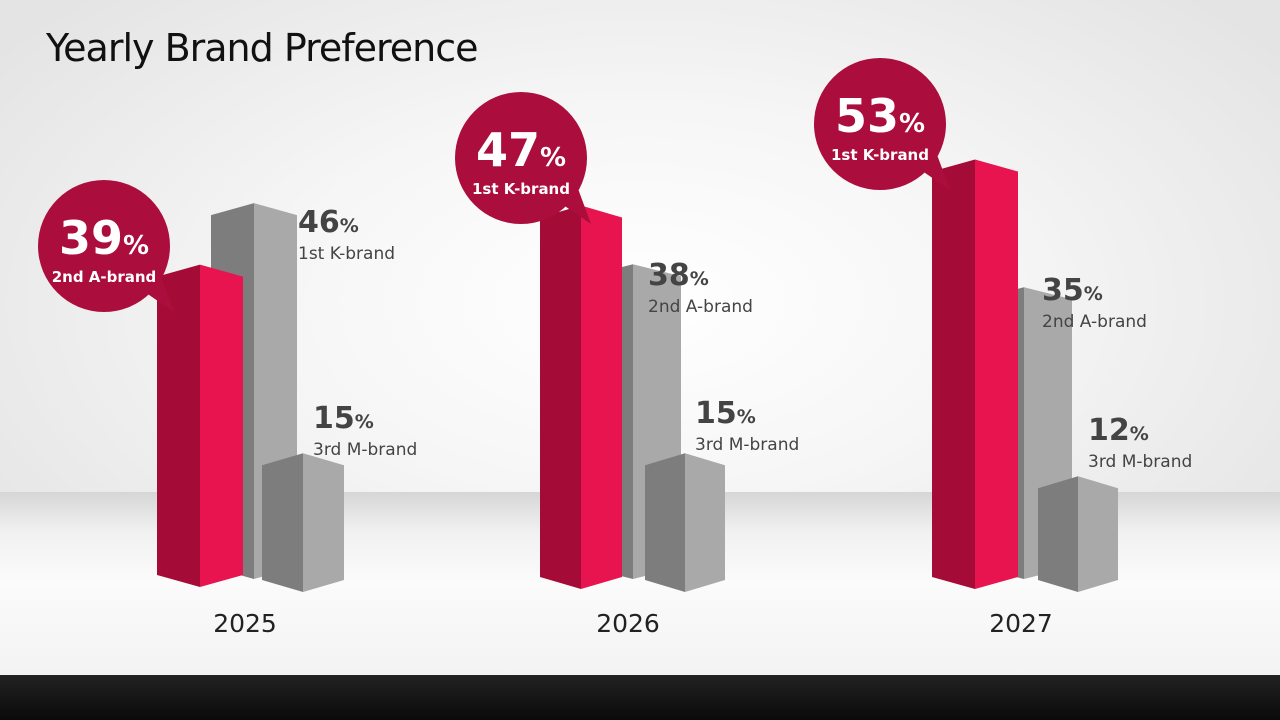 The width and height of the screenshot is (1280, 720). I want to click on callout-2027-circle, so click(880, 124).